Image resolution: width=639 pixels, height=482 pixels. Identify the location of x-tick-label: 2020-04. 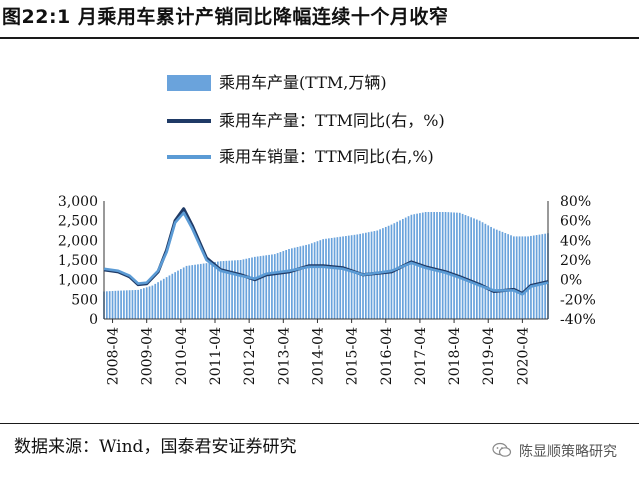
(523, 356).